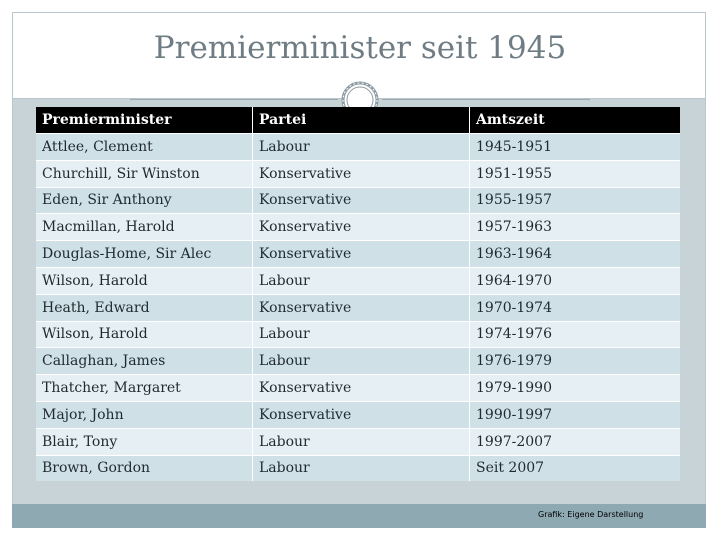 The height and width of the screenshot is (540, 720). Describe the element at coordinates (144, 173) in the screenshot. I see `cell-name: Churchill, Sir Winston` at that location.